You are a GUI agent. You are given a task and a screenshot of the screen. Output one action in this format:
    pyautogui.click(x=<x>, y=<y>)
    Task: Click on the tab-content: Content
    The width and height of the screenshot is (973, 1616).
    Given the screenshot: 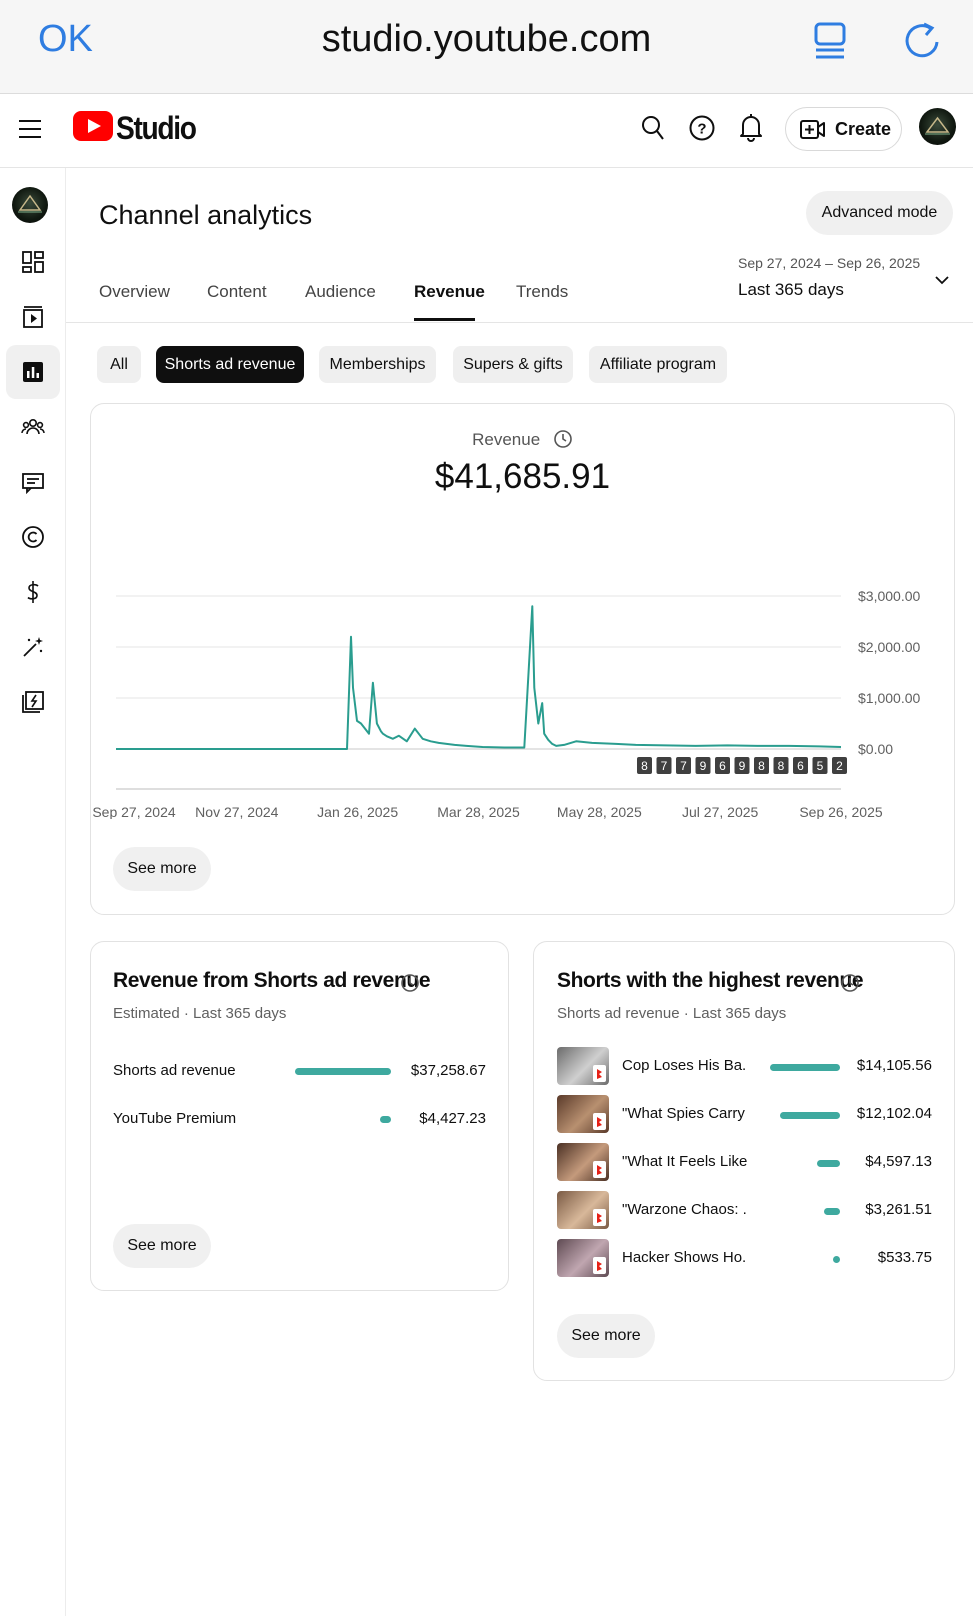 What is the action you would take?
    pyautogui.click(x=237, y=291)
    